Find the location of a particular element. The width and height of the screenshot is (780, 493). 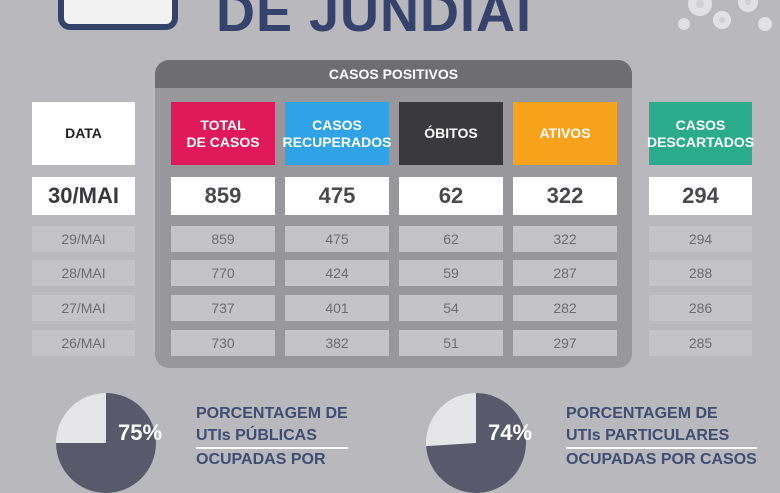

history-date: 28/MAI is located at coordinates (83, 273).